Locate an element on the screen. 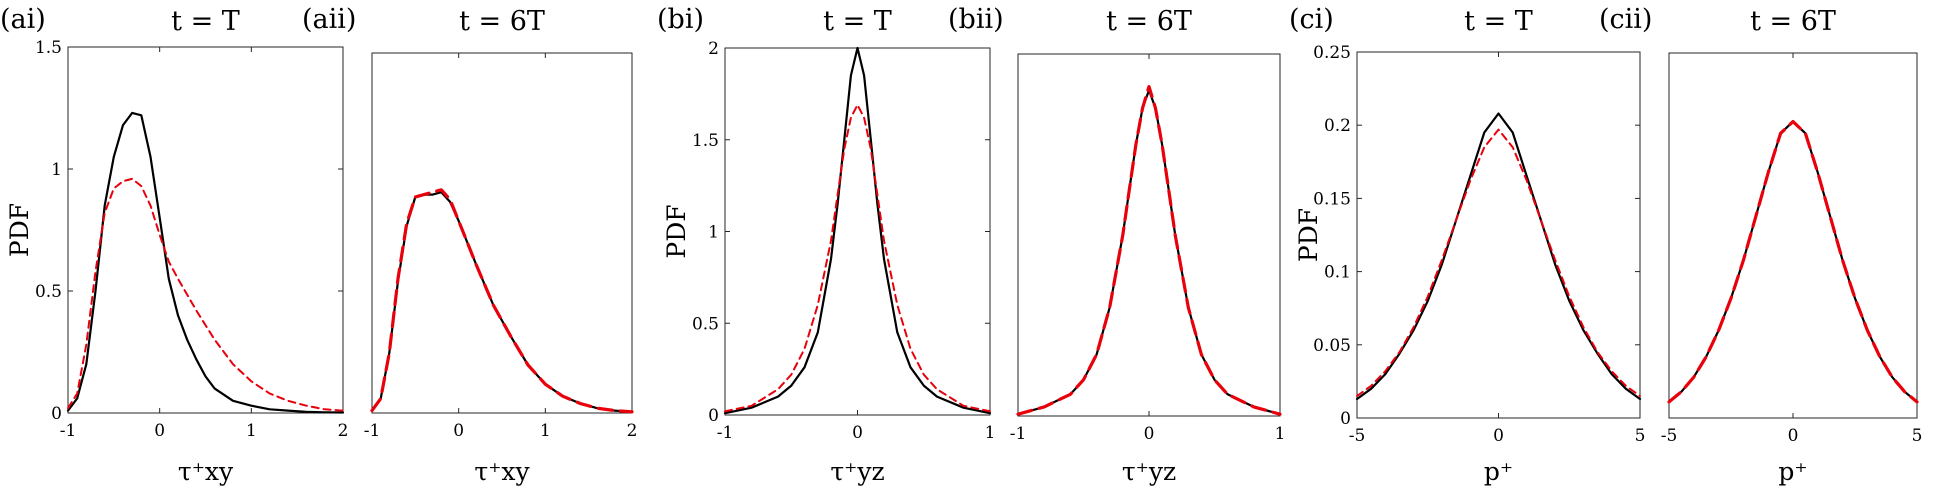 This screenshot has width=1939, height=495. panel-label: (ci) is located at coordinates (1311, 19).